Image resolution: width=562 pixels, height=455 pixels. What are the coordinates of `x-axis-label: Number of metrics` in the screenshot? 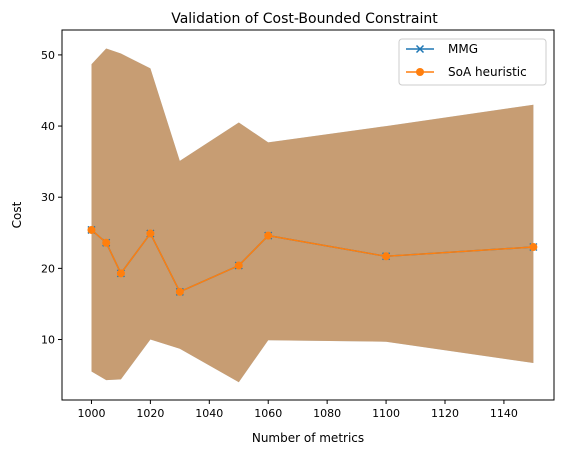 It's located at (308, 438).